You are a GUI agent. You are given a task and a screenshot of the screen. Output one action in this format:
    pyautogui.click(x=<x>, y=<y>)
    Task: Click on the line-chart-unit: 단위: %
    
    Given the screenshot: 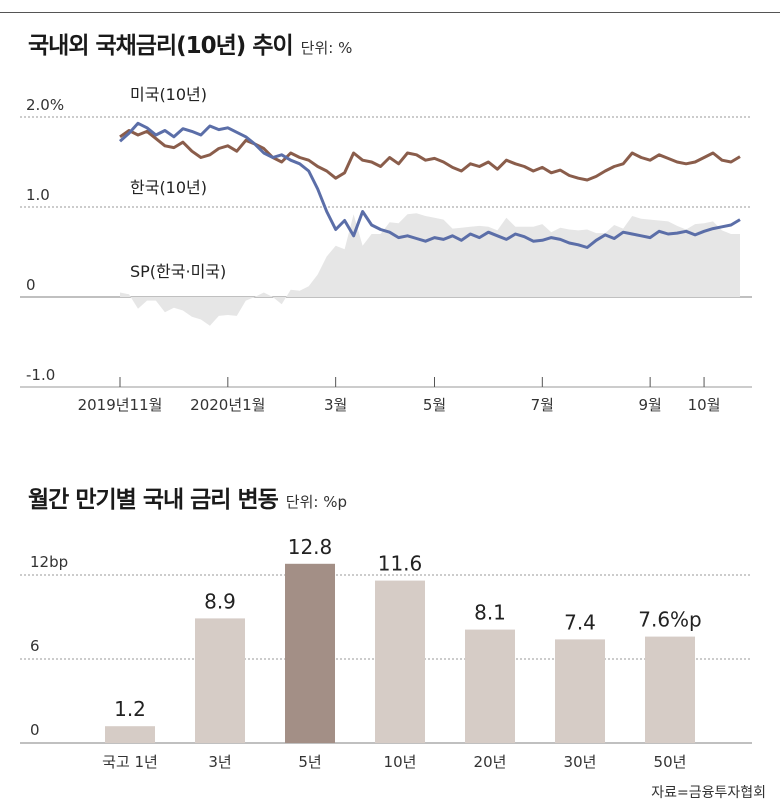 What is the action you would take?
    pyautogui.click(x=326, y=48)
    